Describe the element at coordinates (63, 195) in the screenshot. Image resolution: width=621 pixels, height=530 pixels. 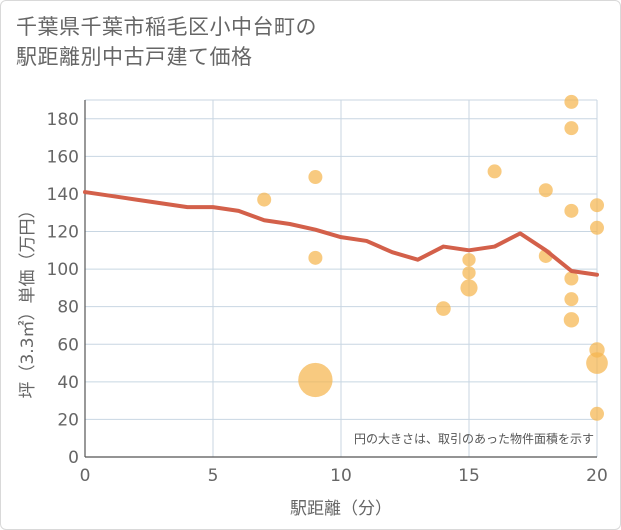
I see `y-tick-label: 140` at that location.